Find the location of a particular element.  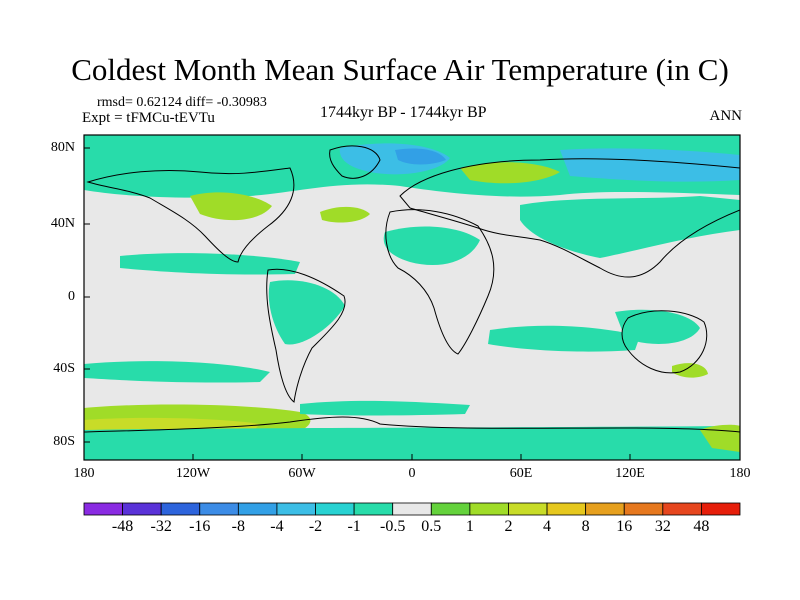

anomaly-region-pacific-cool is located at coordinates (177, 372).